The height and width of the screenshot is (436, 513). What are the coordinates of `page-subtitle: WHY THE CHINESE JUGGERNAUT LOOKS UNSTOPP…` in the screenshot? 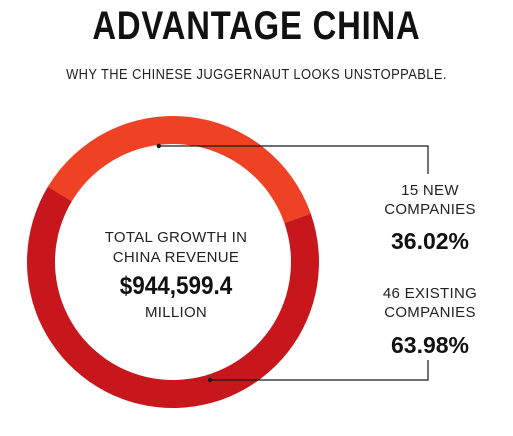 It's located at (256, 74).